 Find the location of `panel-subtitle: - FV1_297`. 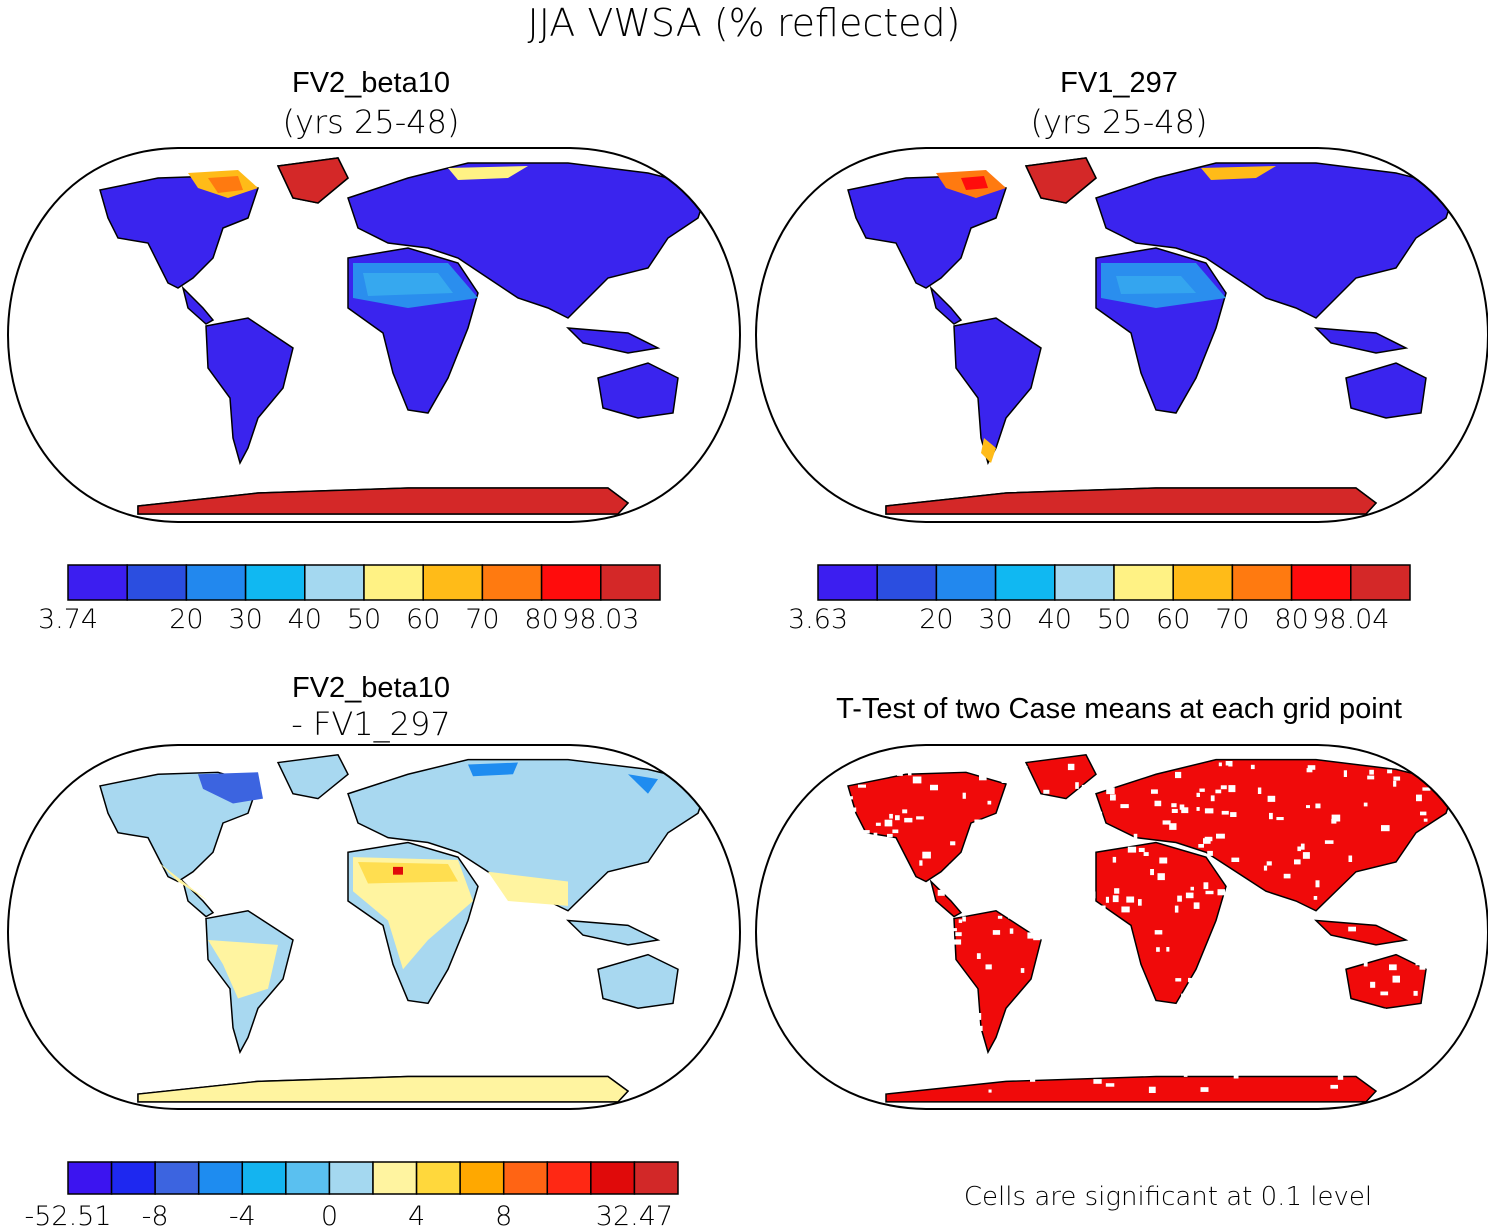

panel-subtitle: - FV1_297 is located at coordinates (370, 724).